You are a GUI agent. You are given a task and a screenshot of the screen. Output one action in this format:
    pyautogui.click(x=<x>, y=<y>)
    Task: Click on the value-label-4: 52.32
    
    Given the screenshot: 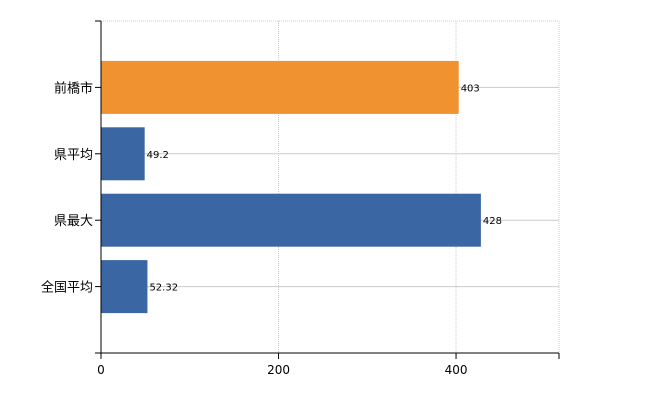 What is the action you would take?
    pyautogui.click(x=163, y=288)
    